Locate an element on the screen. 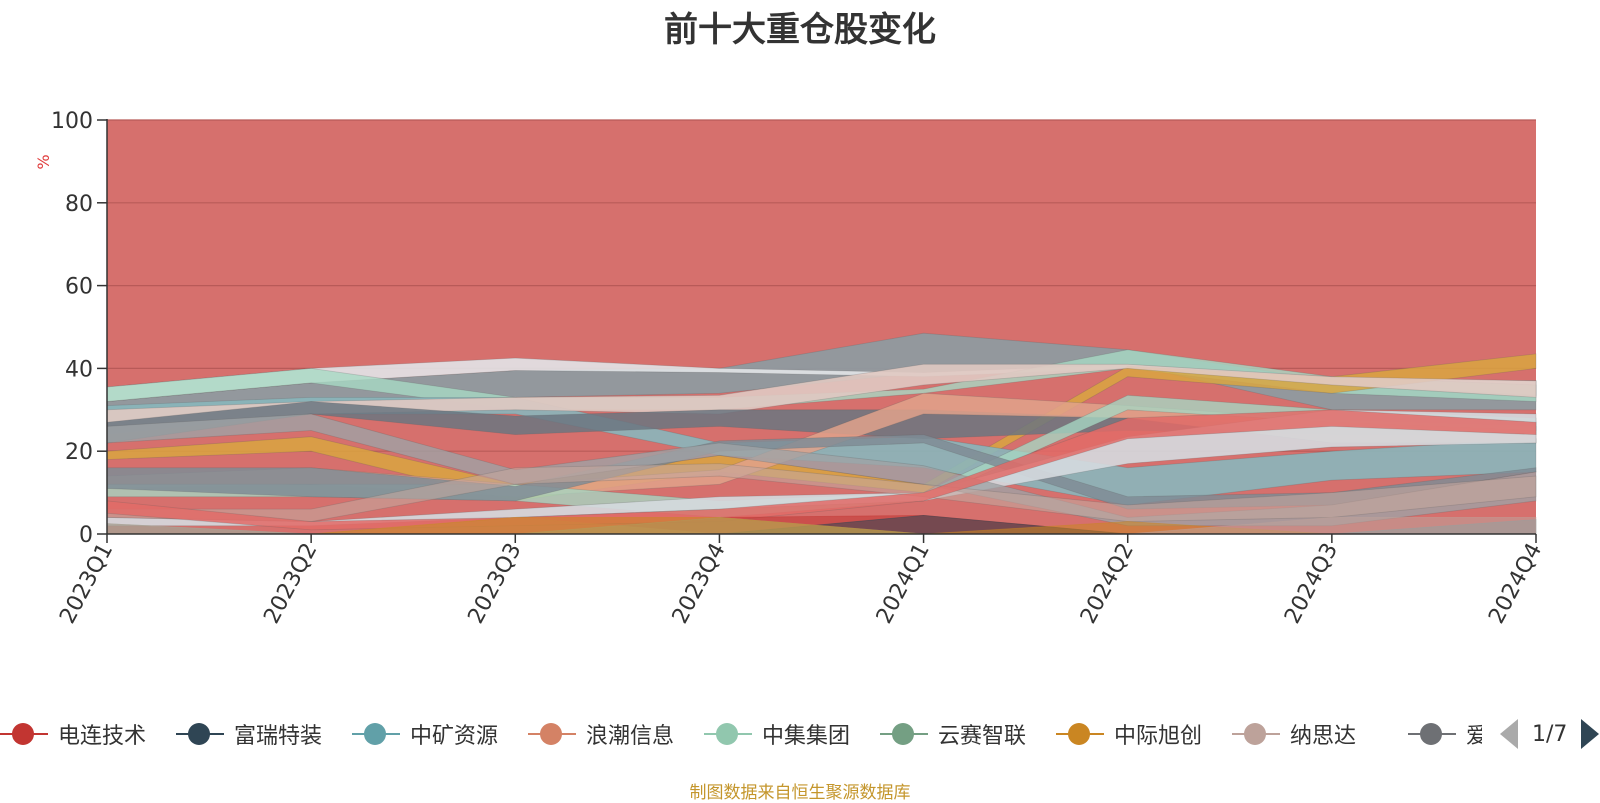 This screenshot has width=1600, height=803. x-tick-label: 2024Q2 is located at coordinates (1107, 583).